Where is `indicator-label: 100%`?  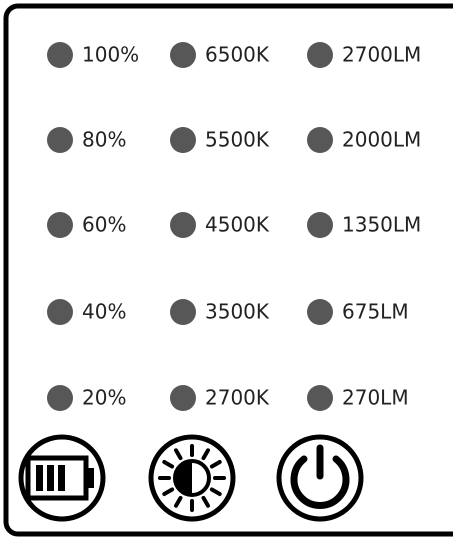
indicator-label: 100% is located at coordinates (110, 55).